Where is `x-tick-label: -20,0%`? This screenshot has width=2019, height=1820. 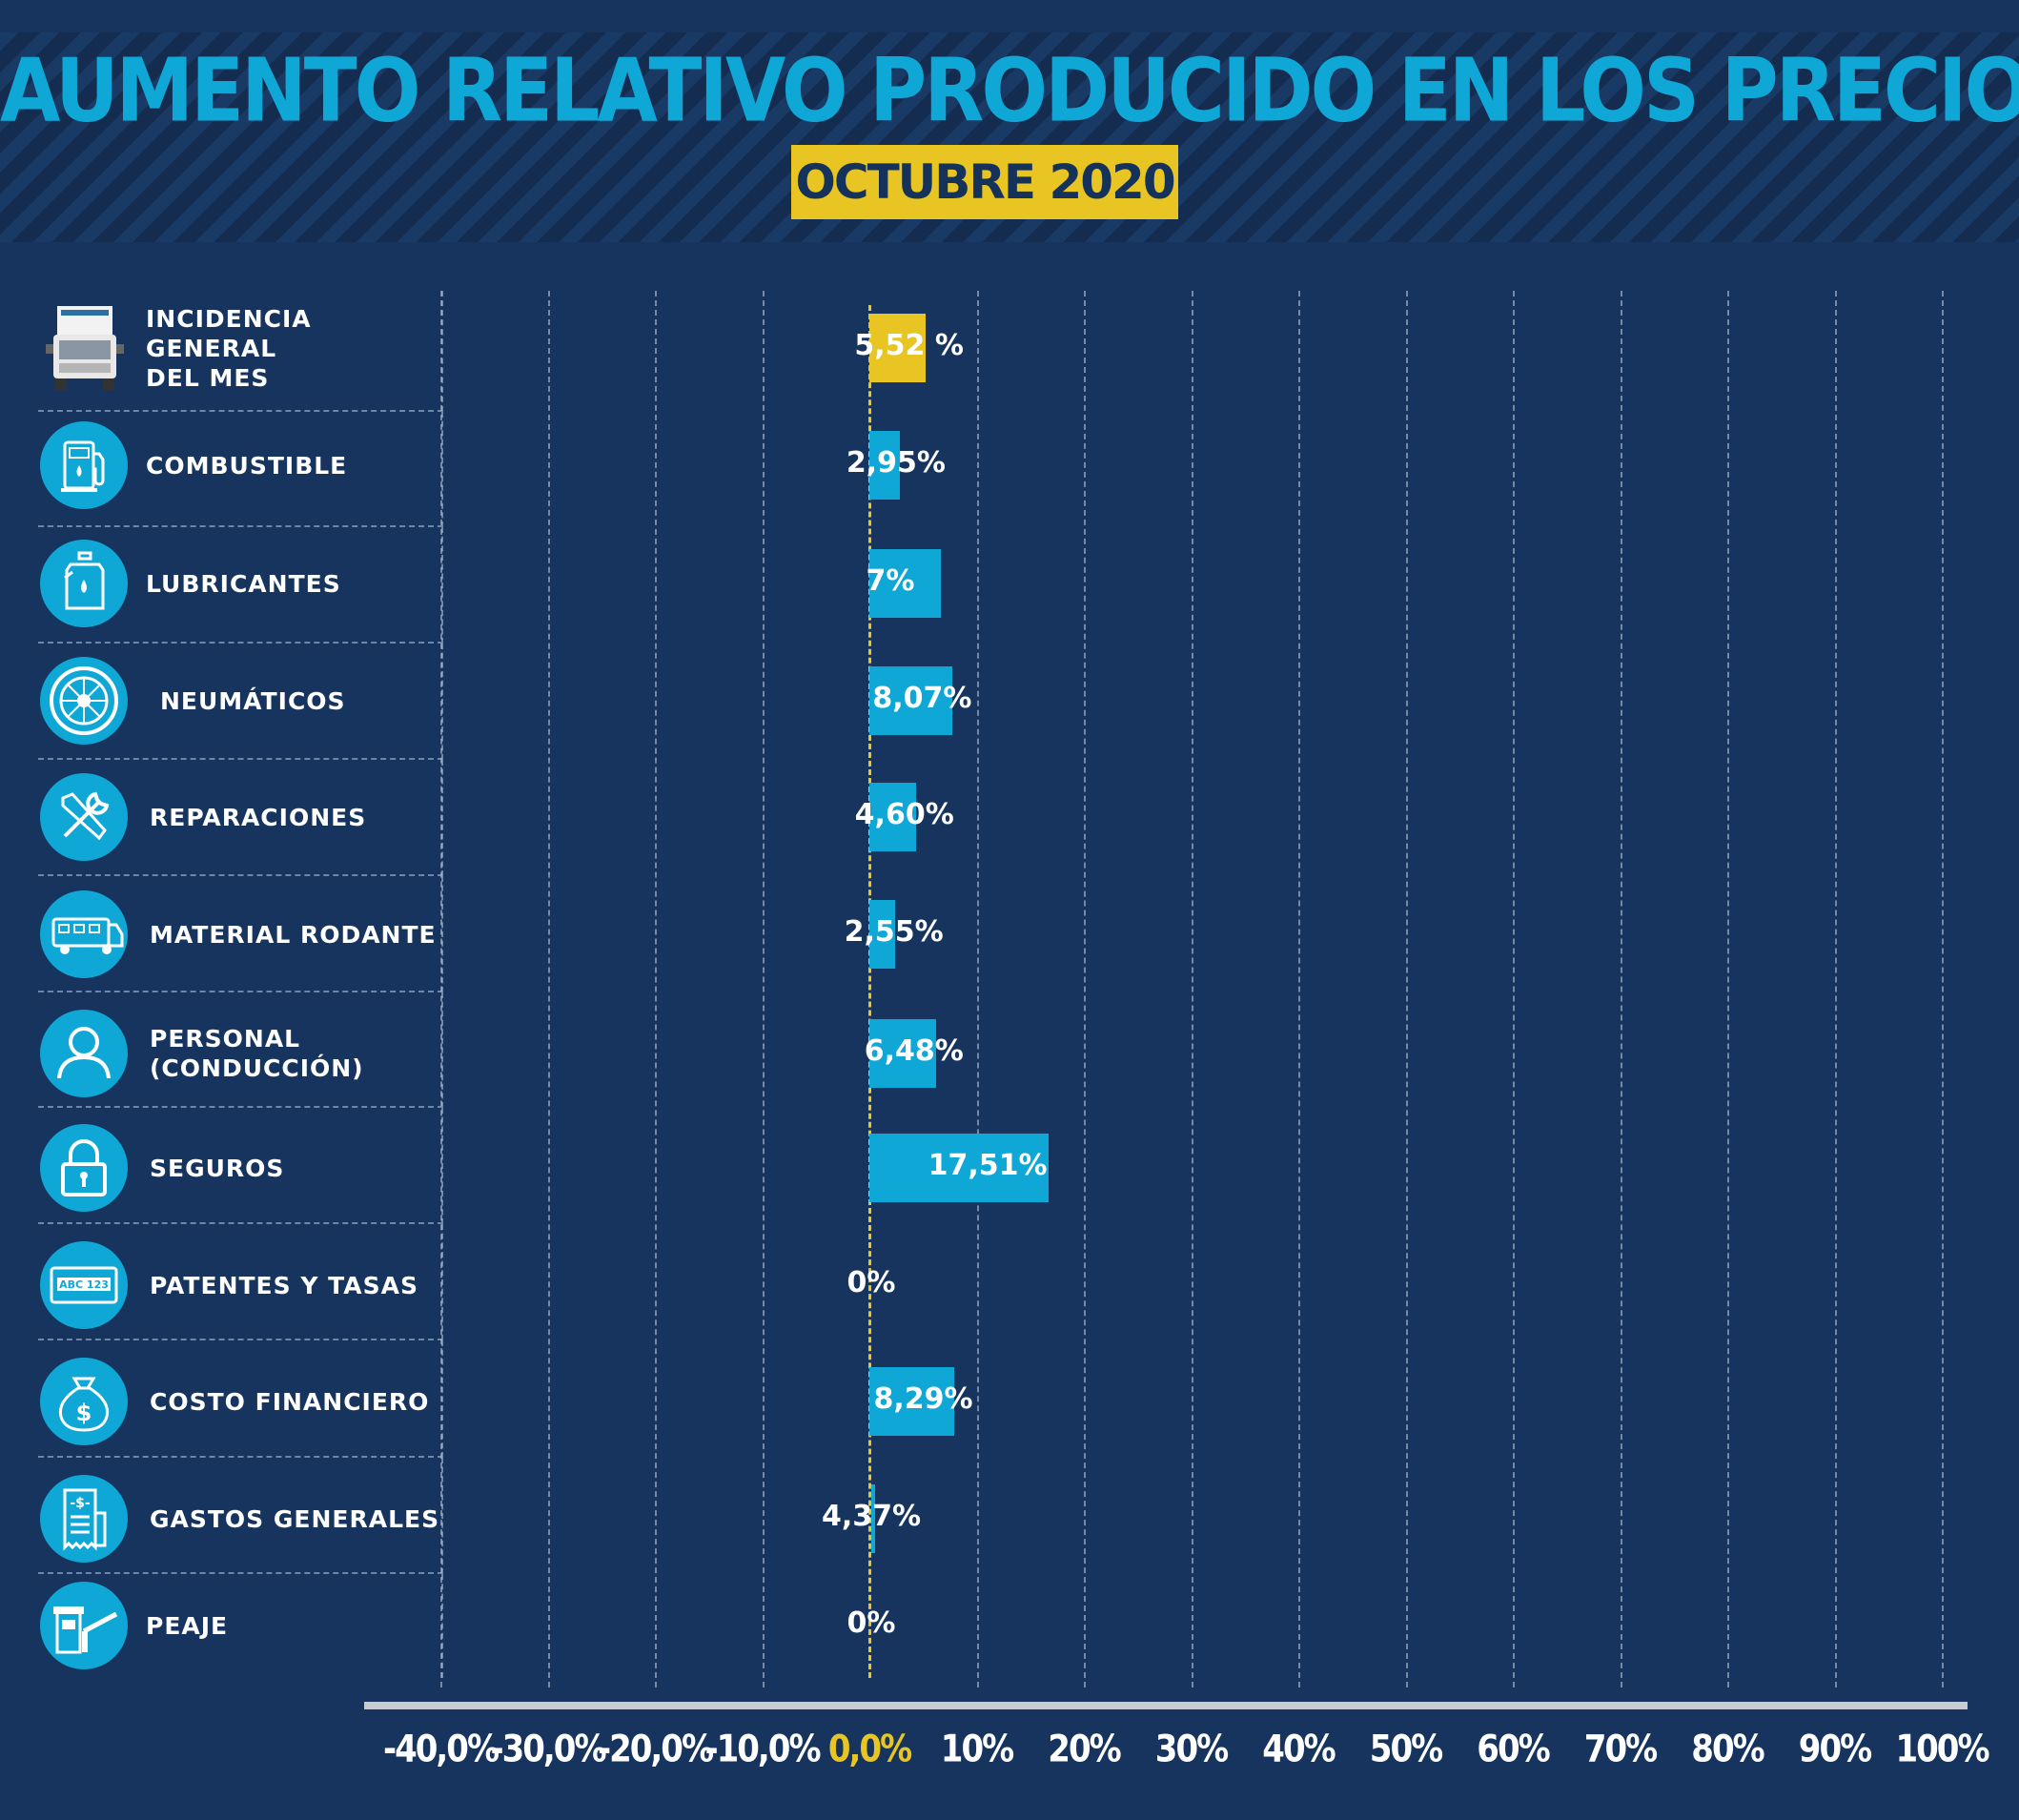 x-tick-label: -20,0% is located at coordinates (656, 1749).